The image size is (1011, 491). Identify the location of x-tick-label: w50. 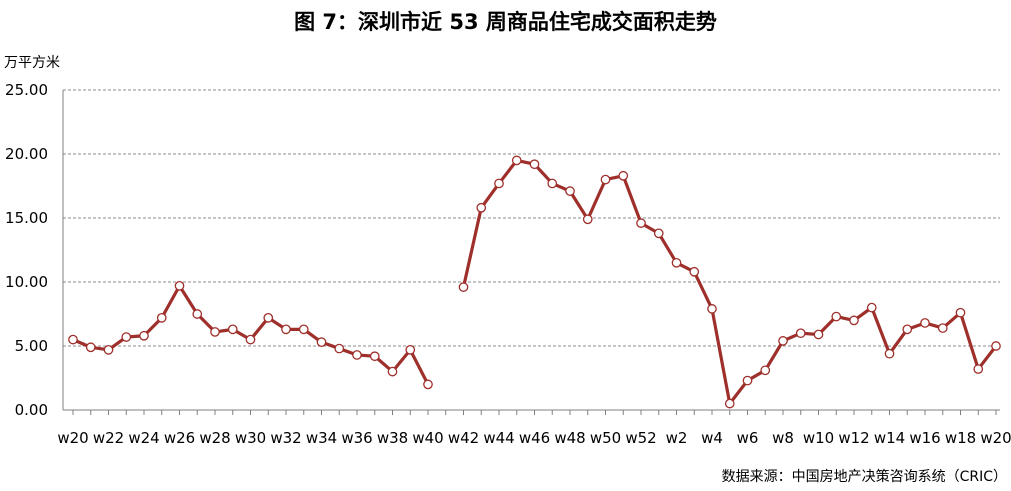
(605, 438).